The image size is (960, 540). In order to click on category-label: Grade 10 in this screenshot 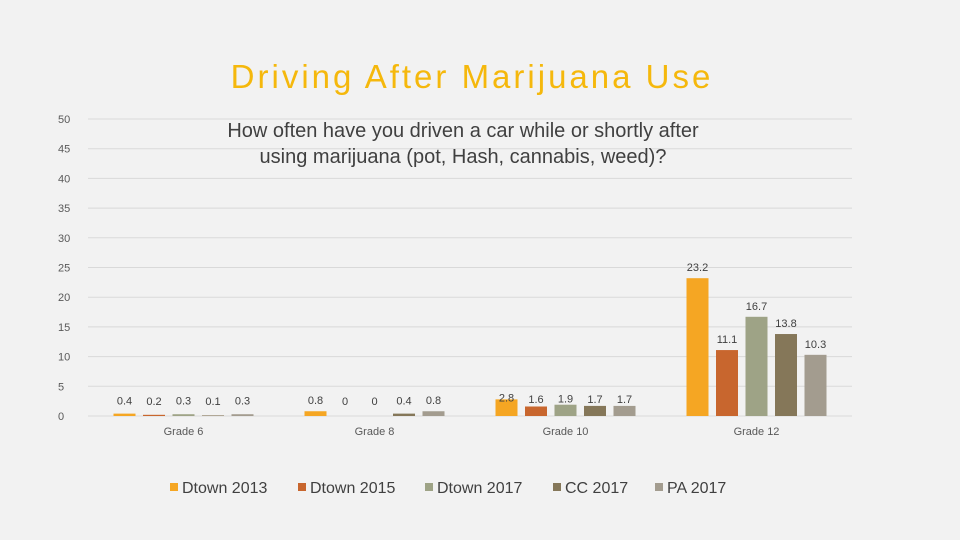, I will do `click(566, 432)`.